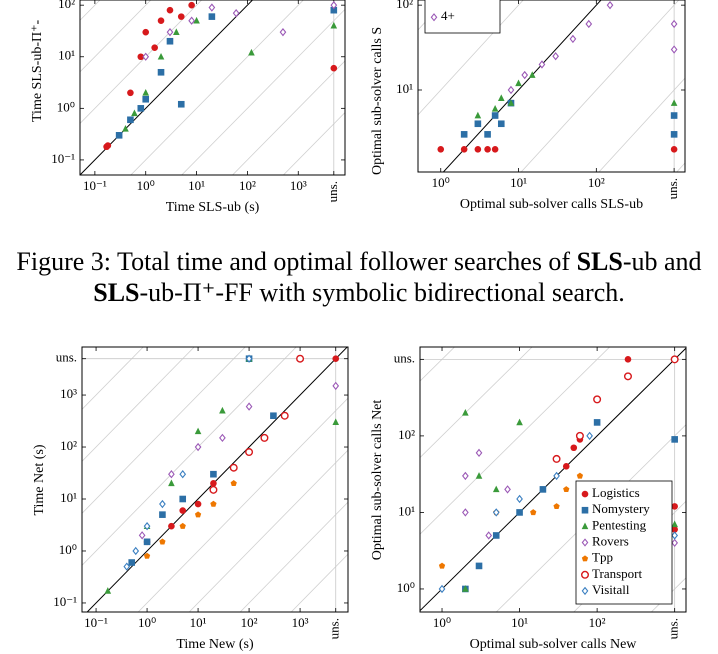 The width and height of the screenshot is (718, 654). I want to click on legend-label: Rovers, so click(610, 540).